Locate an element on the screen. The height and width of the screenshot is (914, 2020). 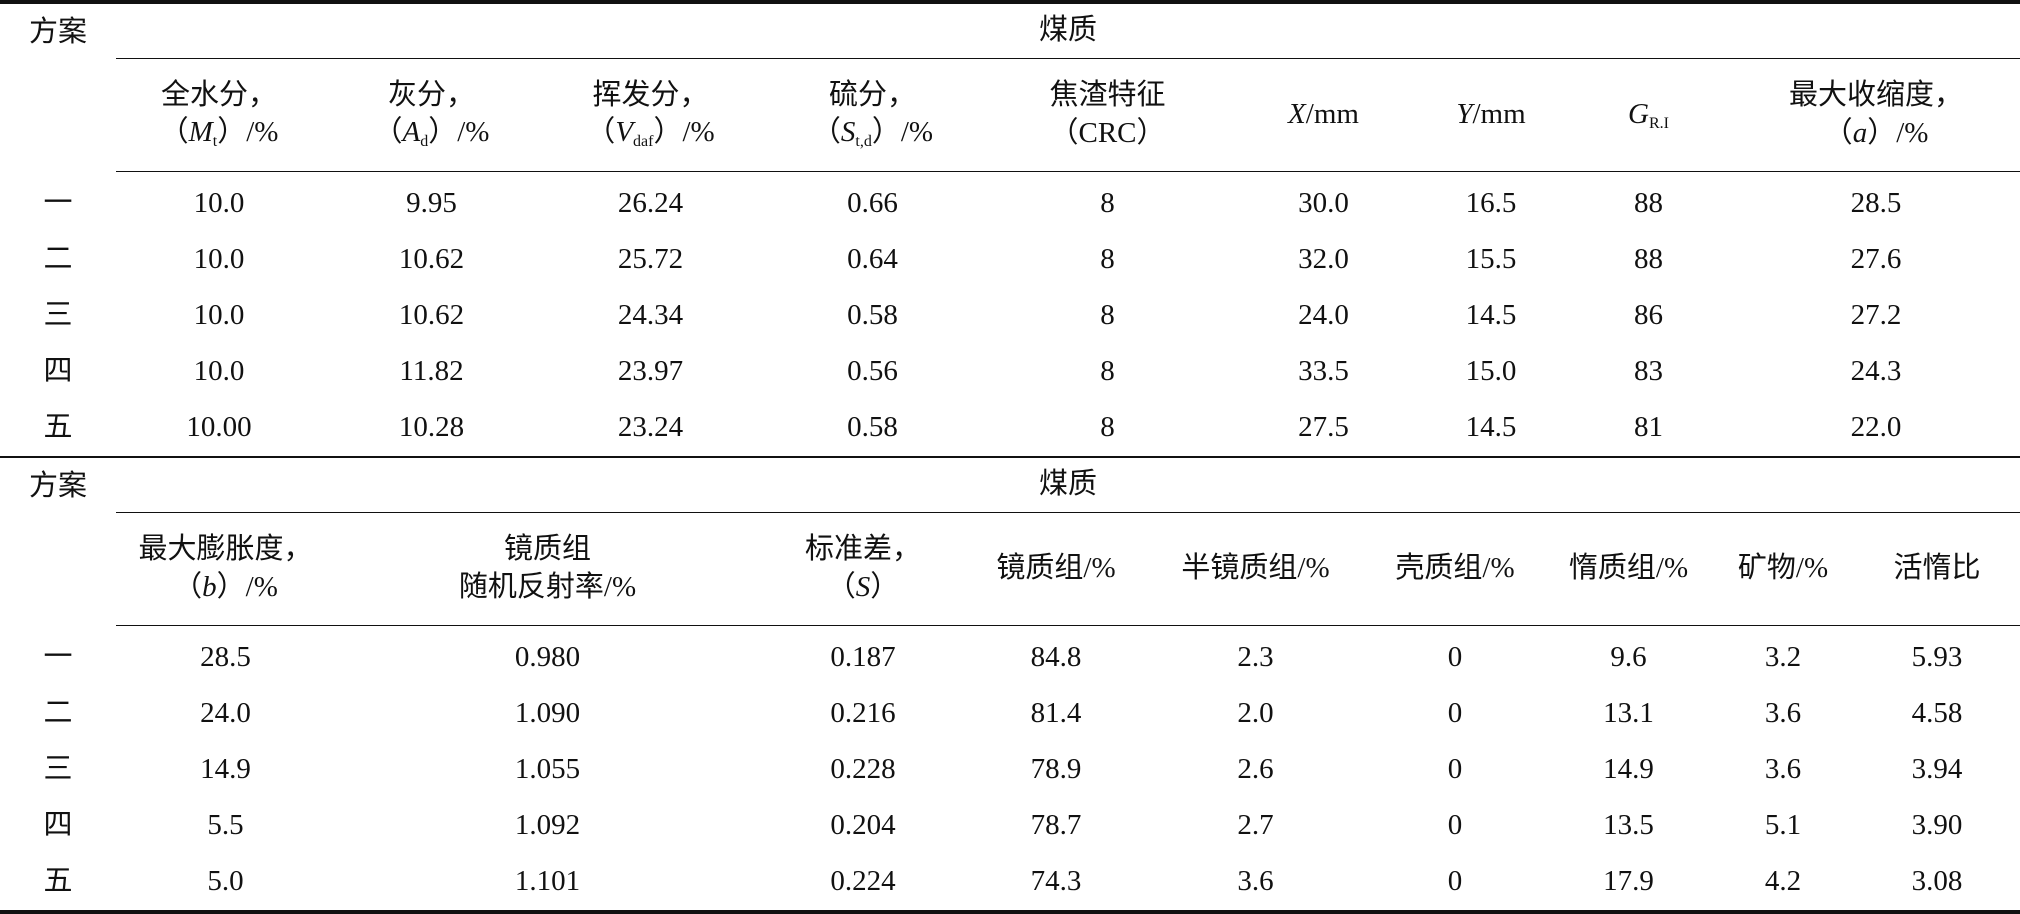
header-text: A is located at coordinates (411, 132).